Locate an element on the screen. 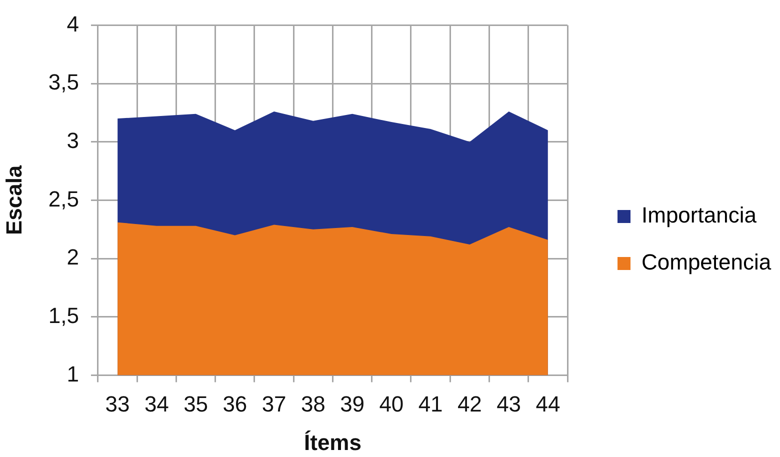 The height and width of the screenshot is (457, 780). x-tick-label: 38 is located at coordinates (313, 403).